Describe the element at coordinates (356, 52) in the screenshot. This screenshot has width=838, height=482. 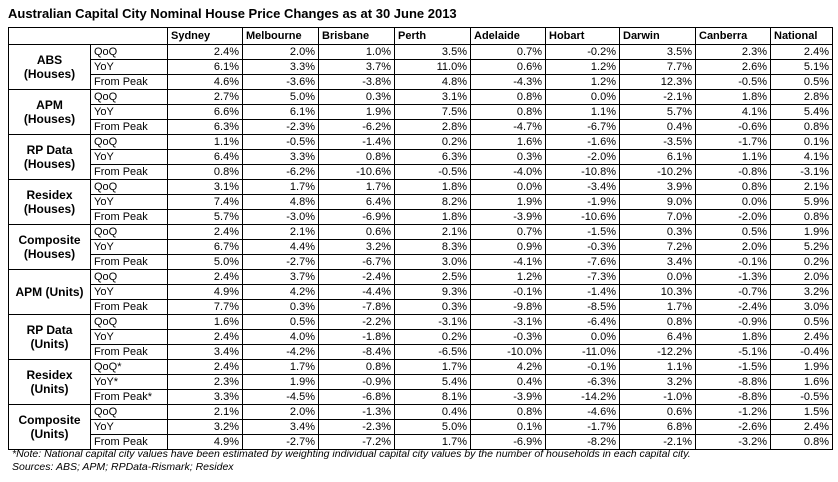
I see `value-cell: 1.0%` at that location.